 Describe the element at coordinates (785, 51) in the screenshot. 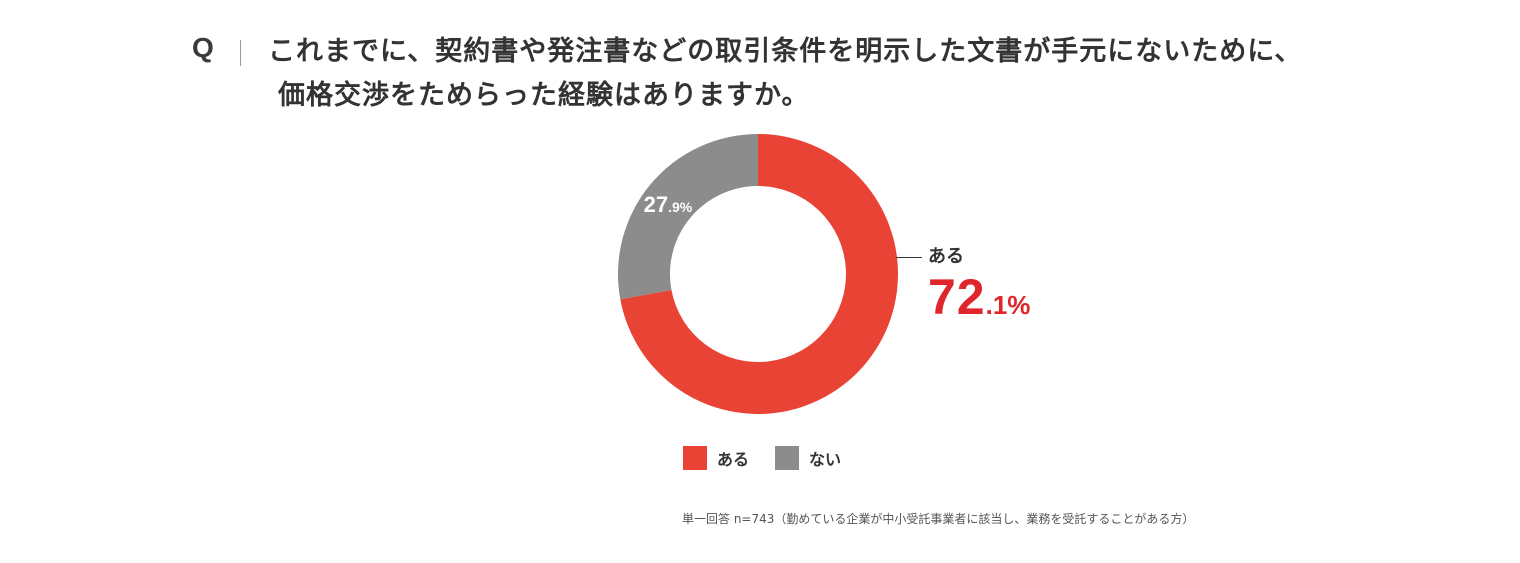

I see `question-line-1: これまでに、契約書や発注書などの取引条件を明示した文書が手元にないために、` at that location.